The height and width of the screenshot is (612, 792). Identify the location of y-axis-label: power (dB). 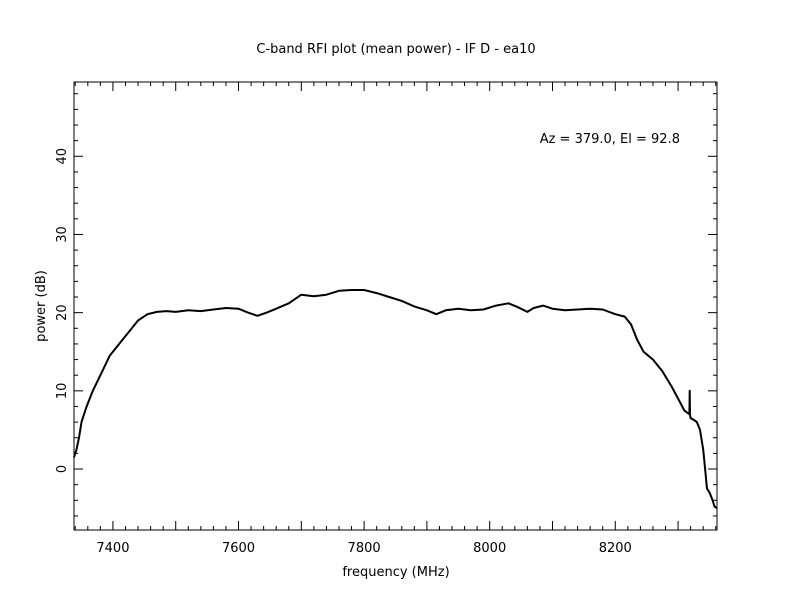
(41, 306).